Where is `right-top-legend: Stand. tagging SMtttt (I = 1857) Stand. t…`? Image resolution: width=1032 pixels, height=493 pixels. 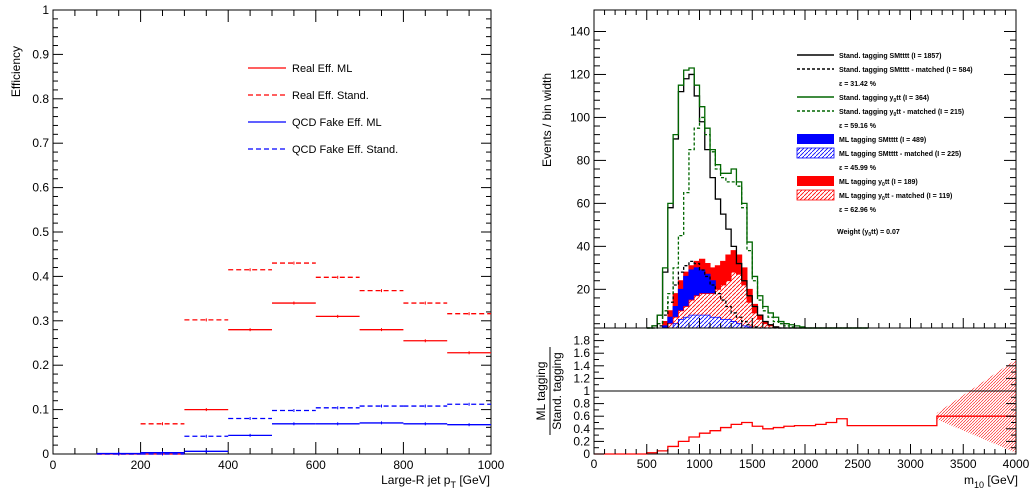
right-top-legend: Stand. tagging SMtttt (I = 1857) Stand. t… is located at coordinates (884, 133).